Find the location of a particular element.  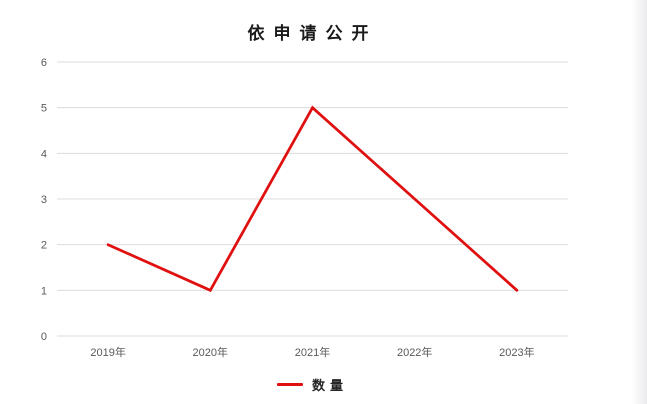

legend-series-label: 数量 is located at coordinates (329, 386).